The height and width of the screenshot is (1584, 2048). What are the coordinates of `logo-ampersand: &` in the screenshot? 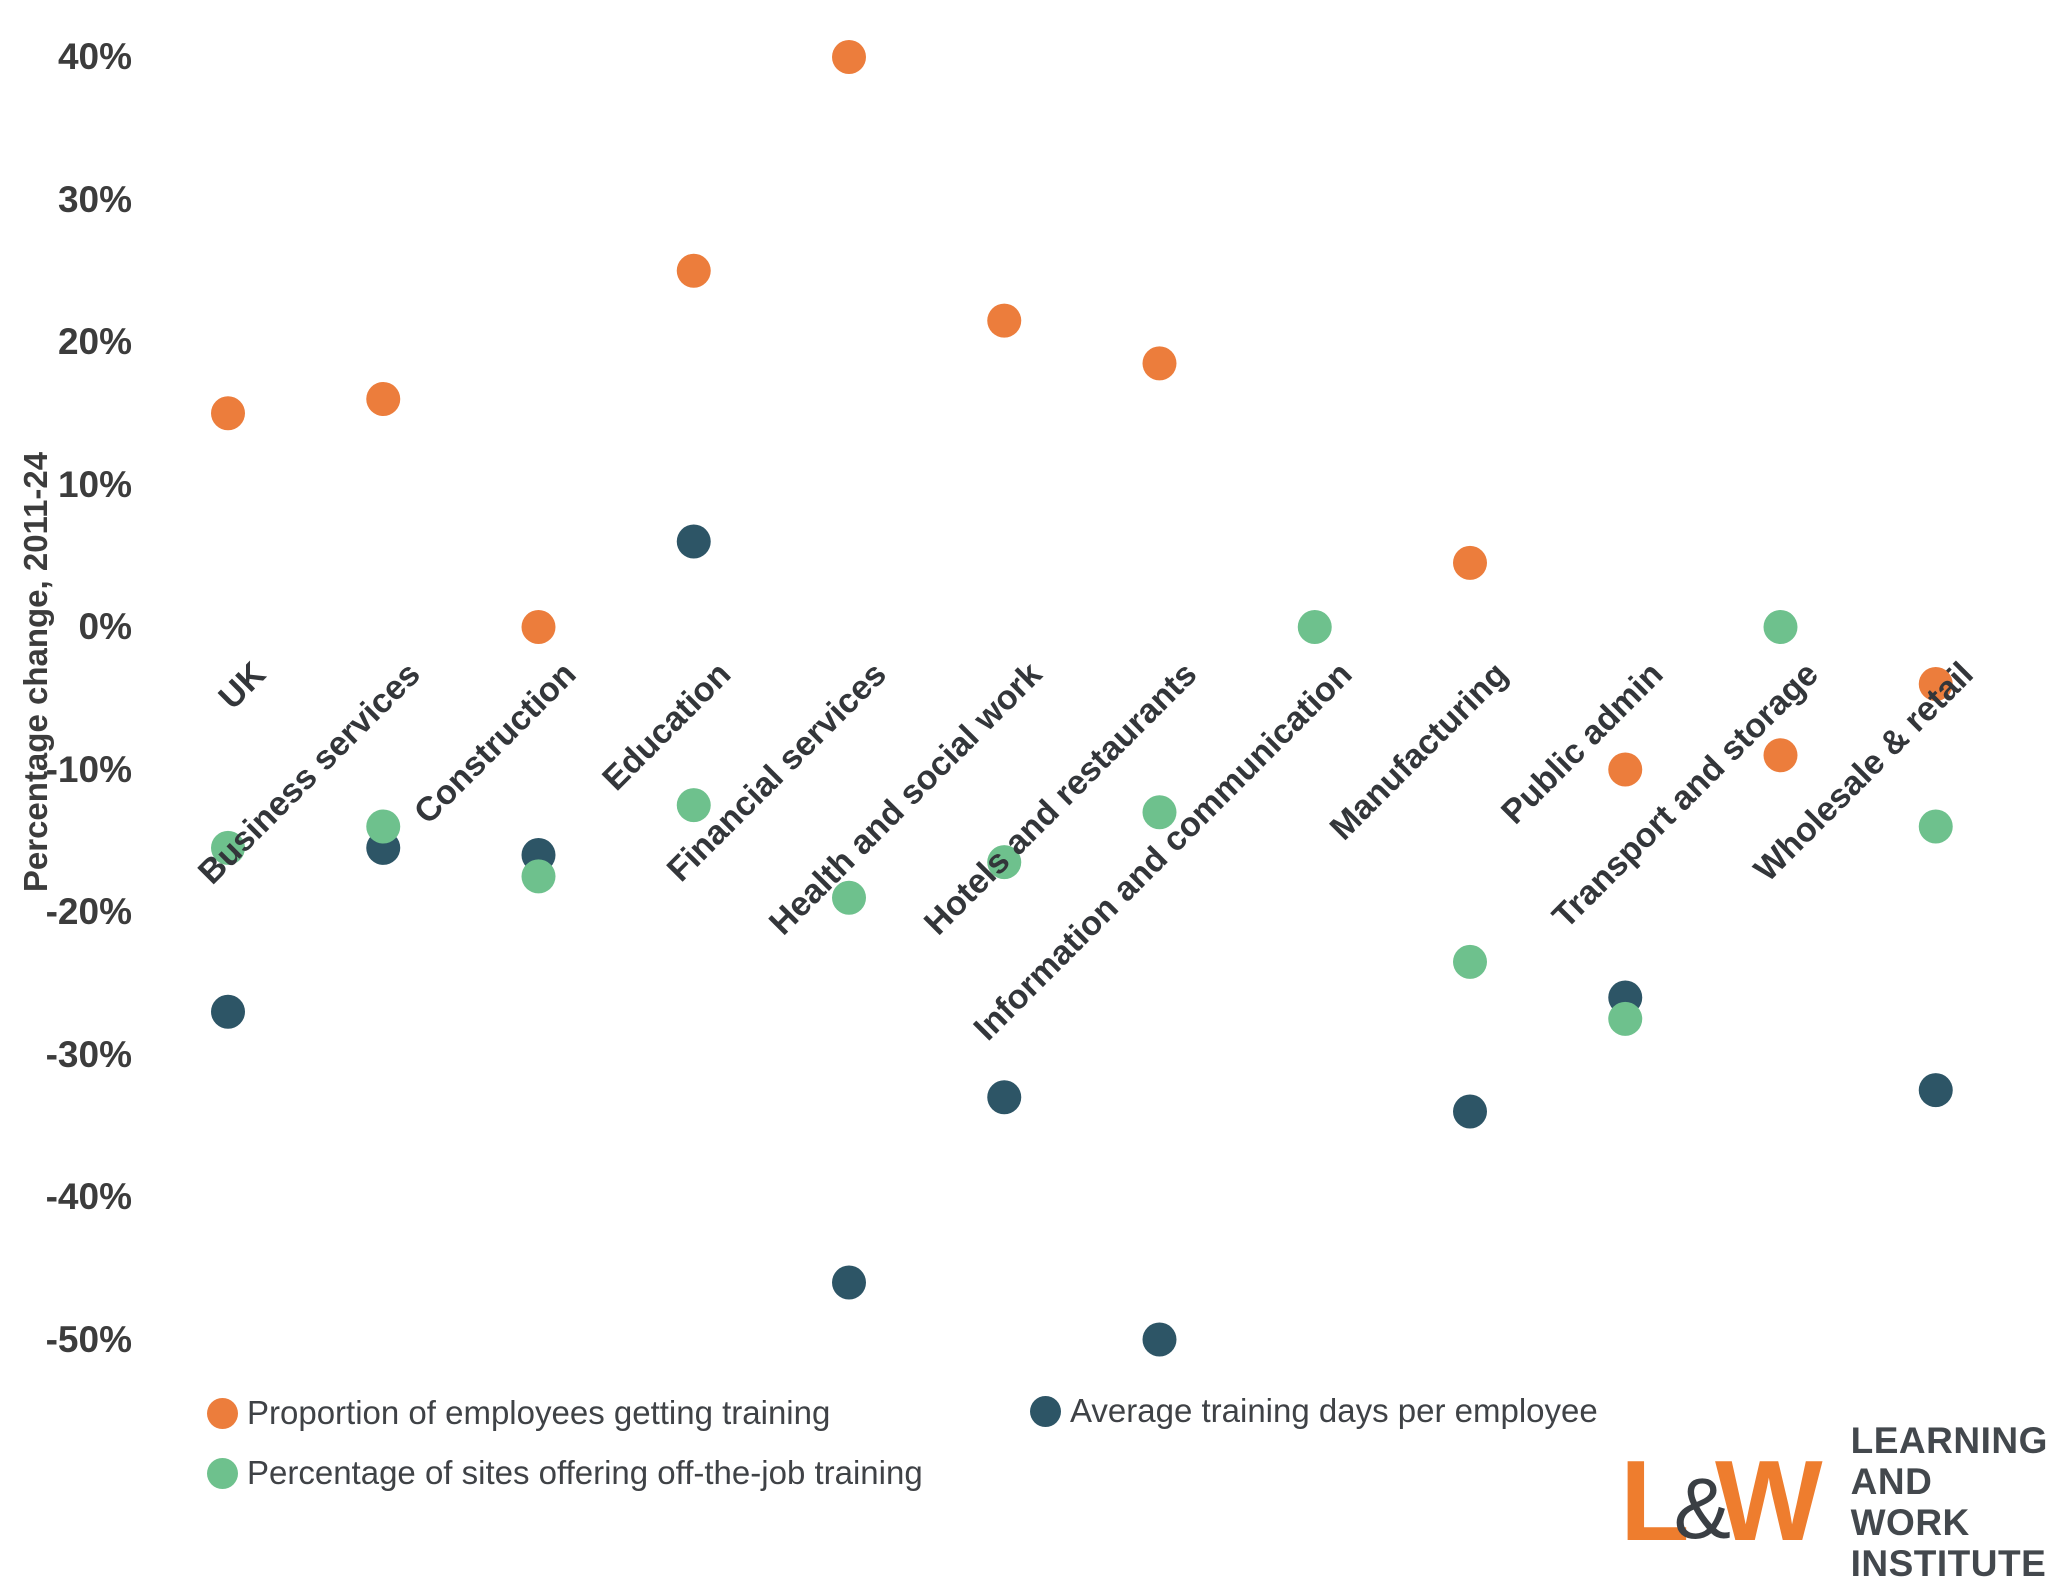 It's located at (1702, 1509).